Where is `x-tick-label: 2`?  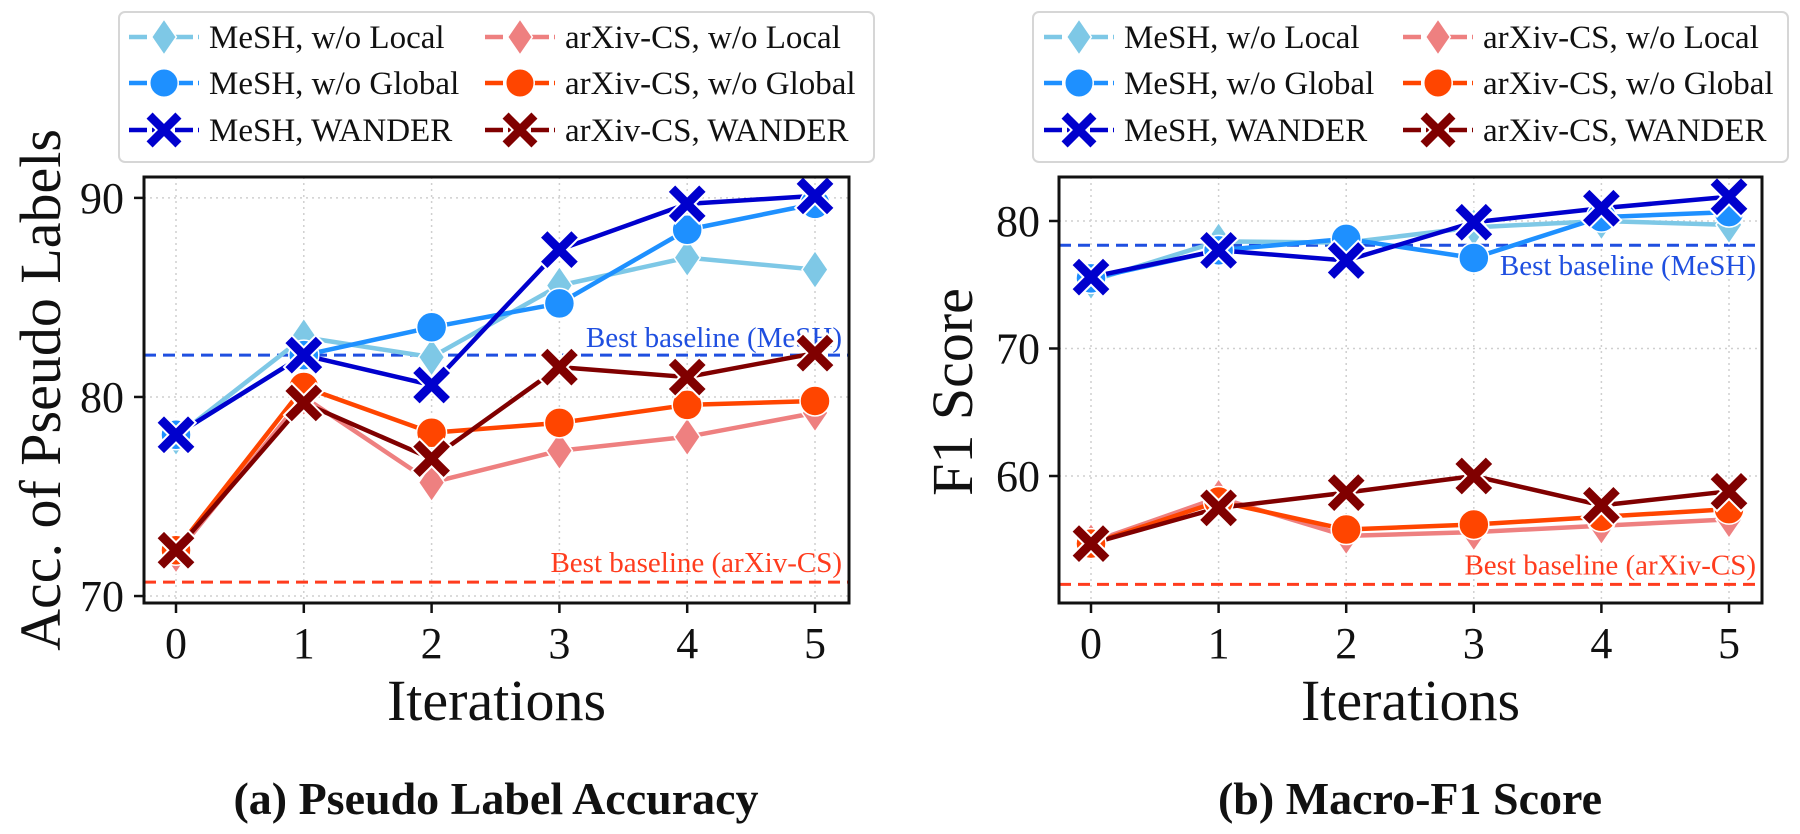
x-tick-label: 2 is located at coordinates (1346, 643).